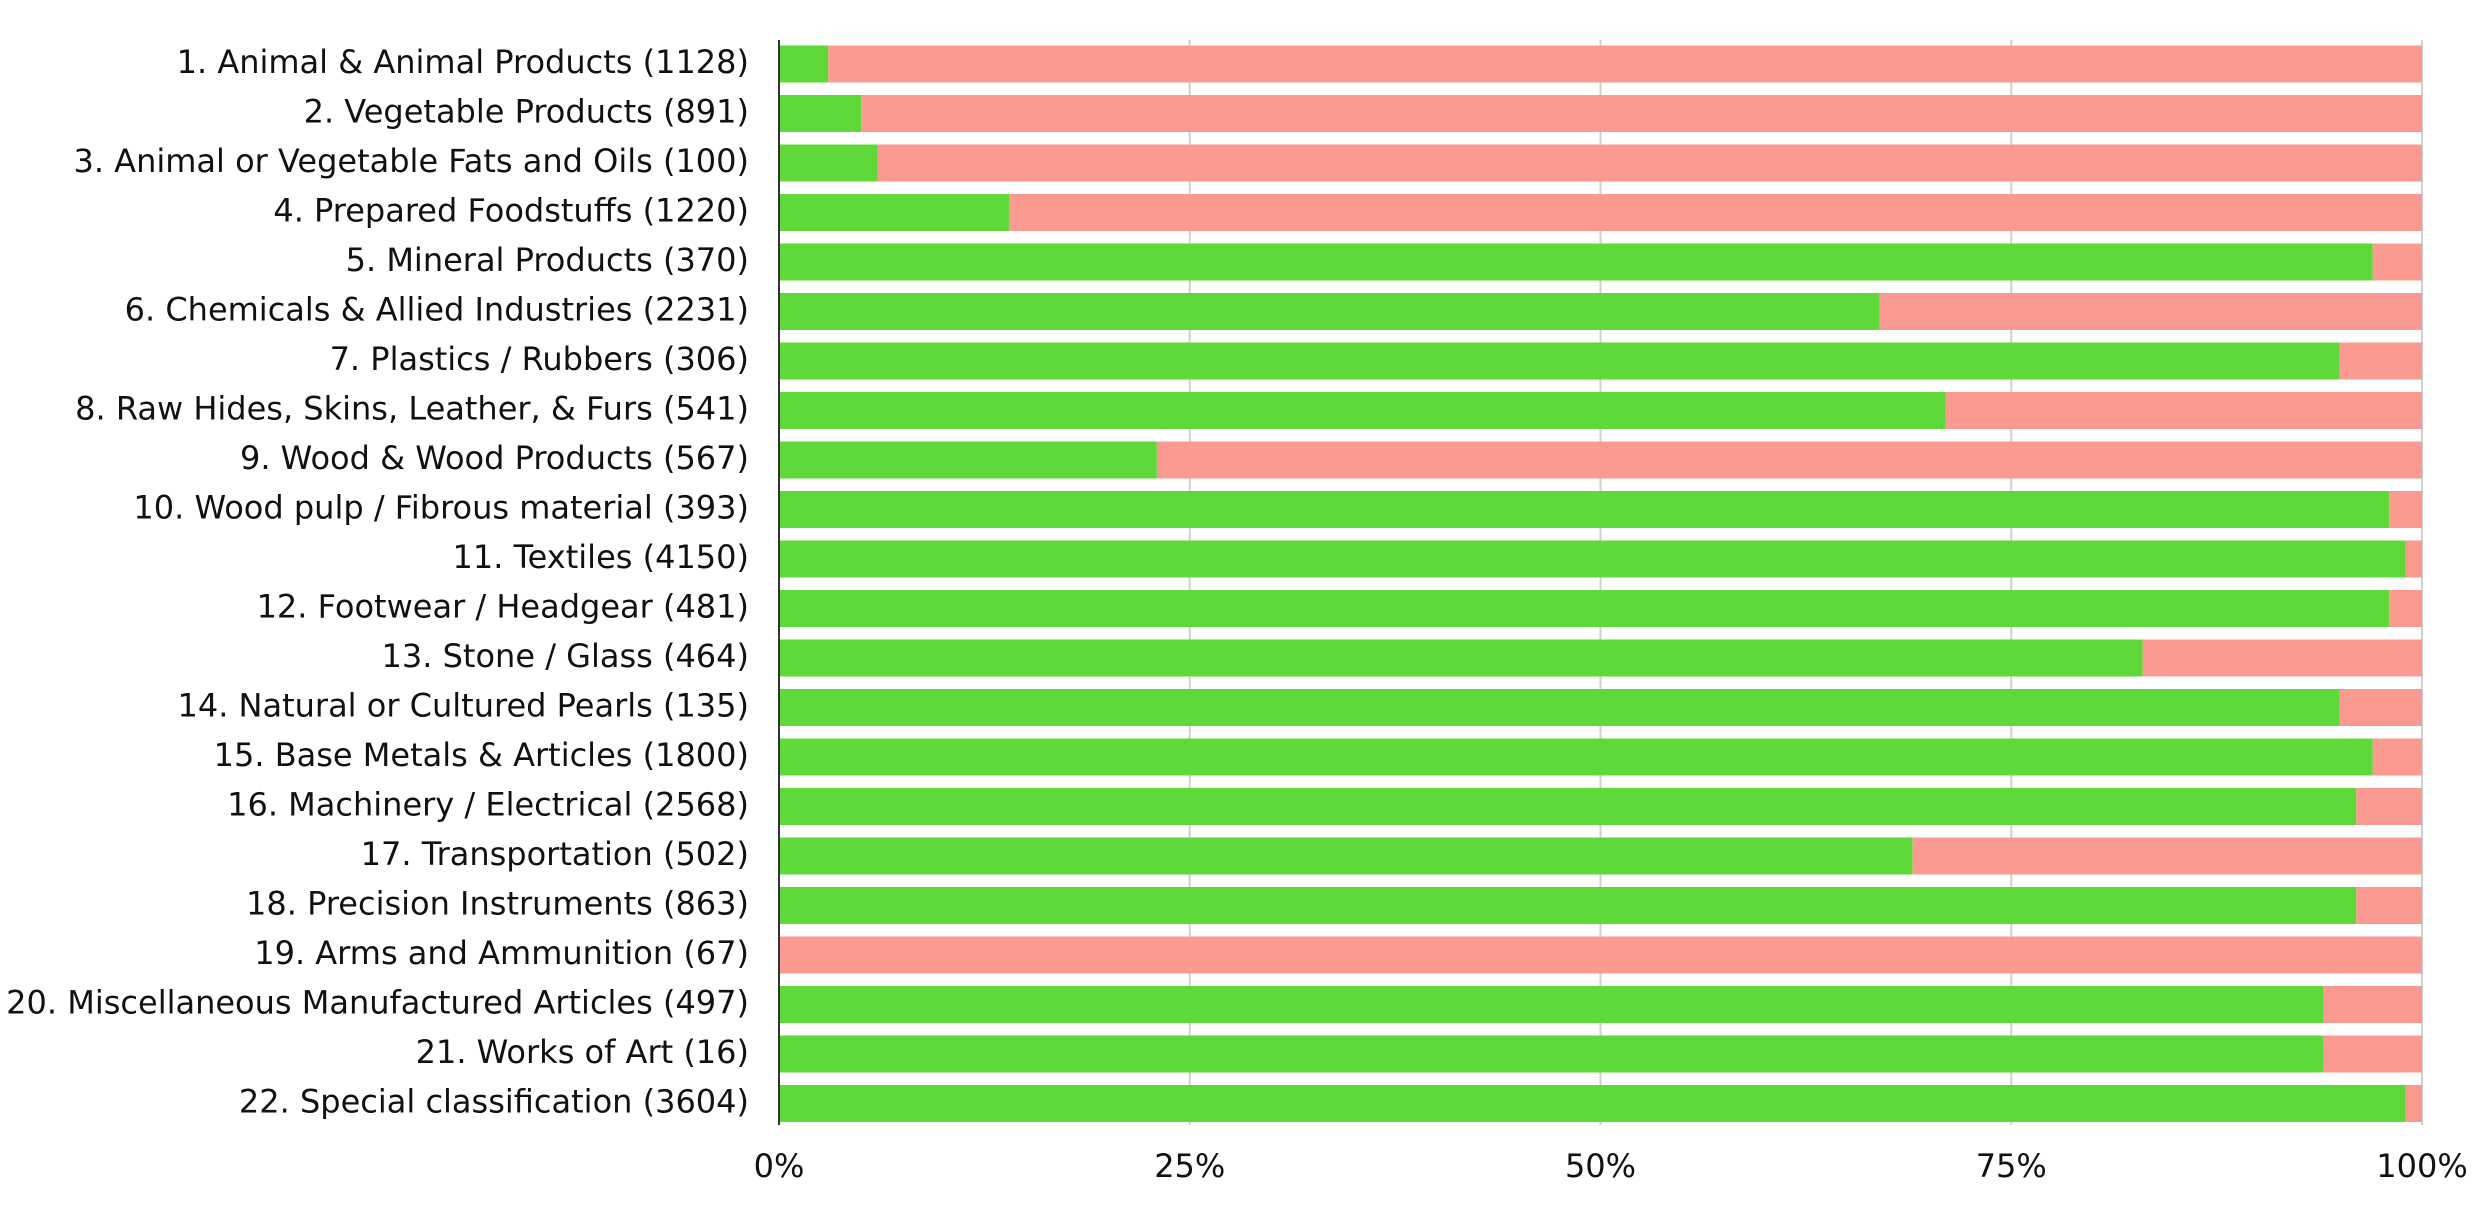 The image size is (2483, 1216). What do you see at coordinates (511, 211) in the screenshot?
I see `category-label: 4. Prepared Foodstuffs (1220)` at bounding box center [511, 211].